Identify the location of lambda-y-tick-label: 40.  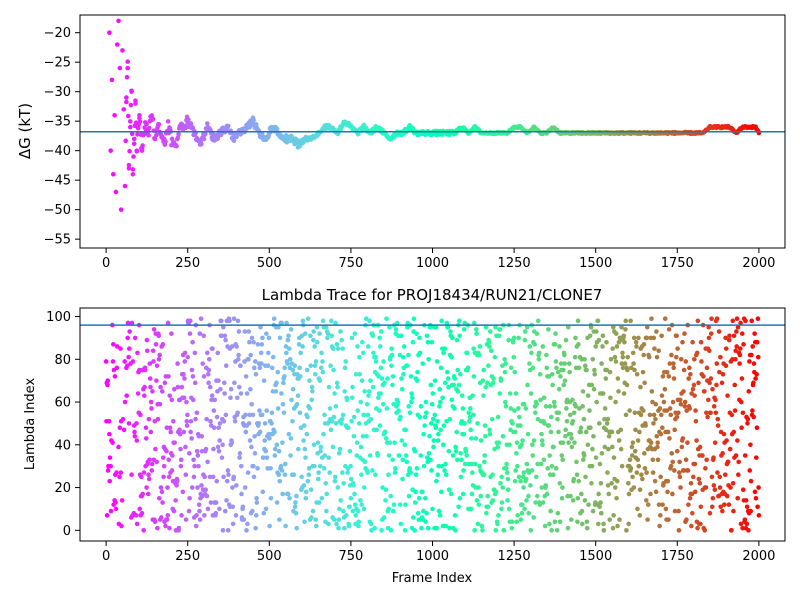
(62, 445).